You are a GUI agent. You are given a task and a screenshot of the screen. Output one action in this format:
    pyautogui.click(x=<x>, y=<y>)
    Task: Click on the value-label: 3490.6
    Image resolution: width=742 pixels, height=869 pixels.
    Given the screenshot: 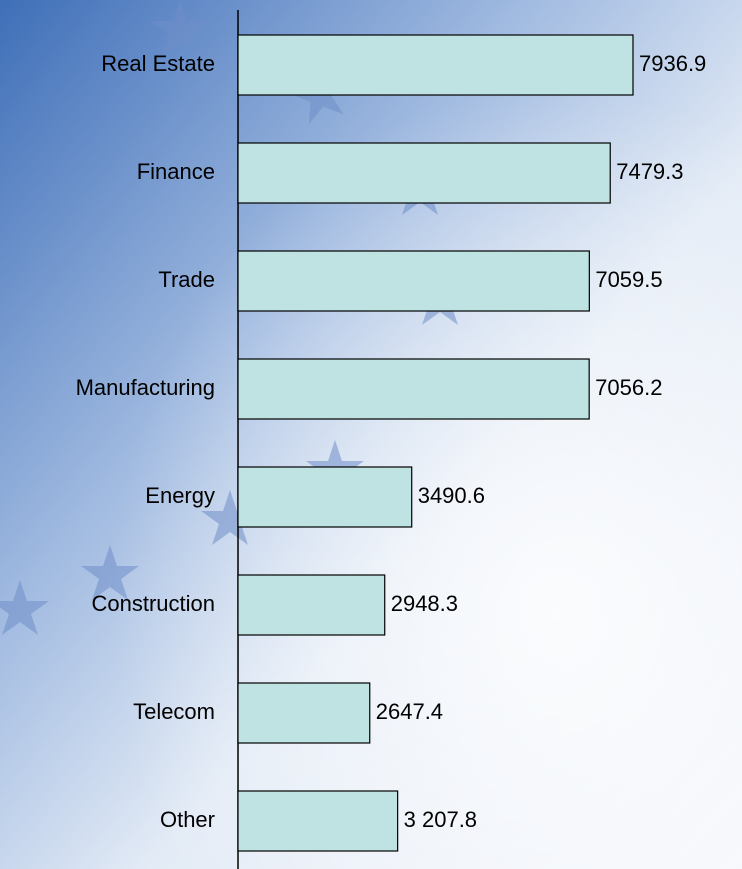 What is the action you would take?
    pyautogui.click(x=451, y=495)
    